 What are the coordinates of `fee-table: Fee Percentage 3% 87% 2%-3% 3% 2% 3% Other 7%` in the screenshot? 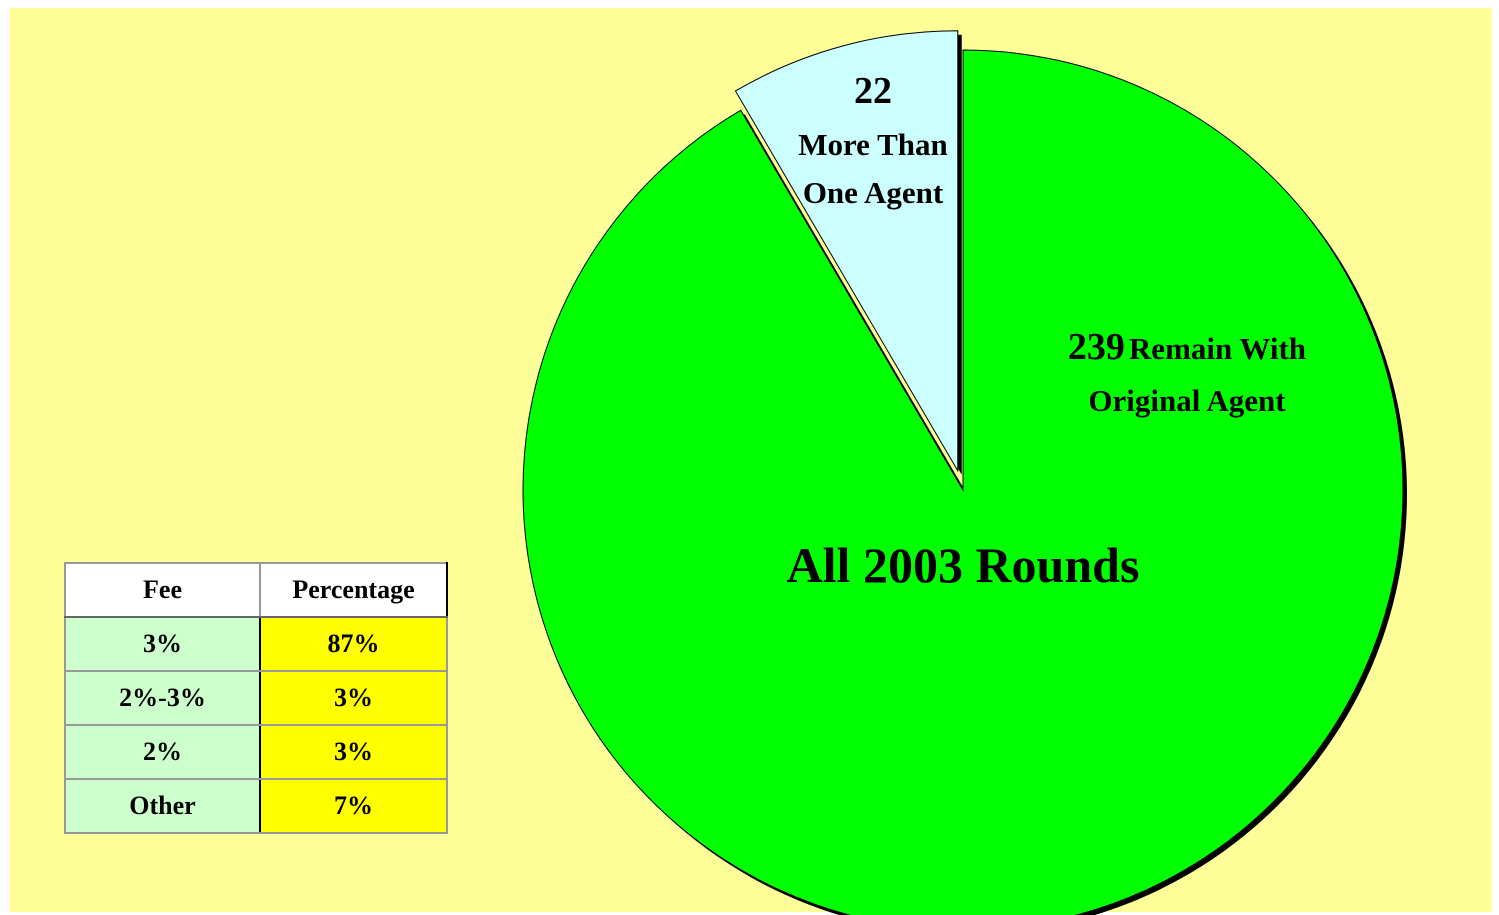 It's located at (256, 698).